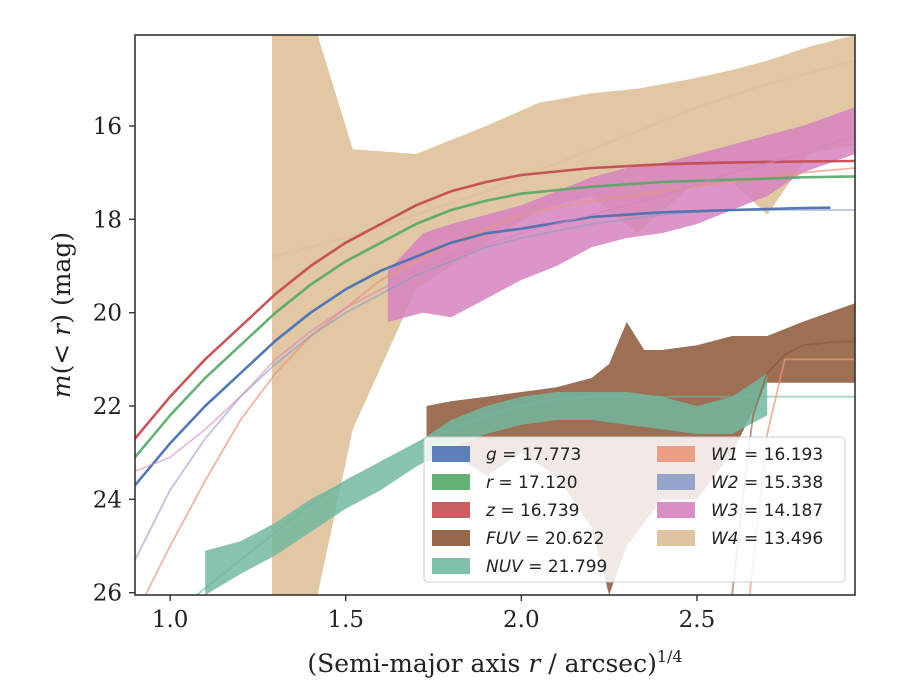 The image size is (900, 700). What do you see at coordinates (546, 567) in the screenshot?
I see `legend-label-nuv: NUV = 21.799` at bounding box center [546, 567].